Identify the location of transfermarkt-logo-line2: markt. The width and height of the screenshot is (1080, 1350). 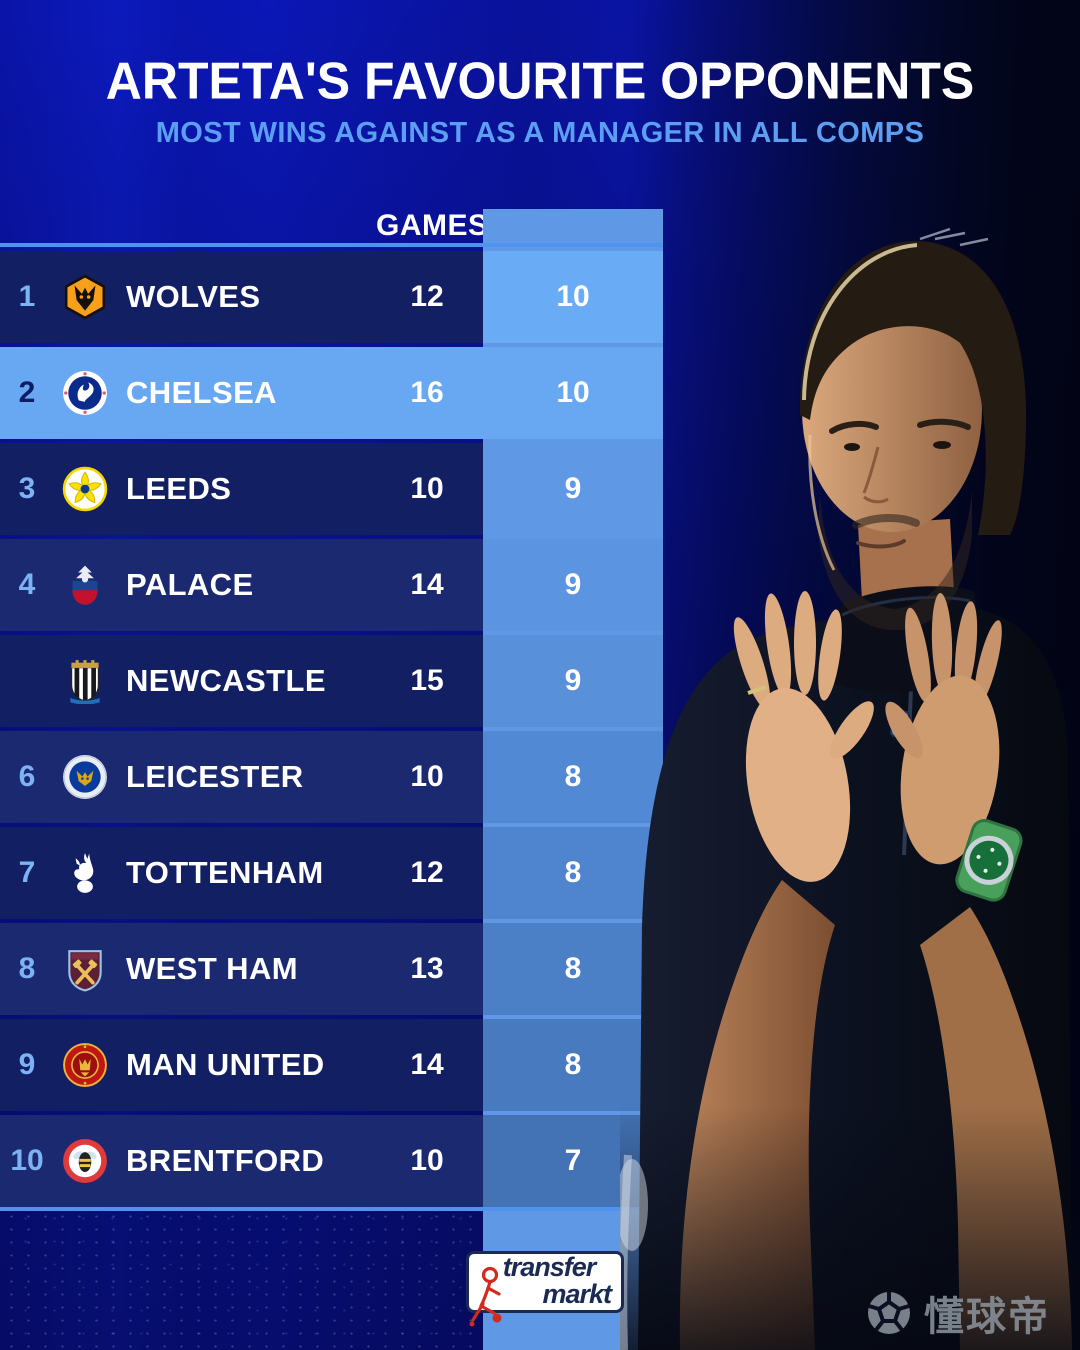
(577, 1294).